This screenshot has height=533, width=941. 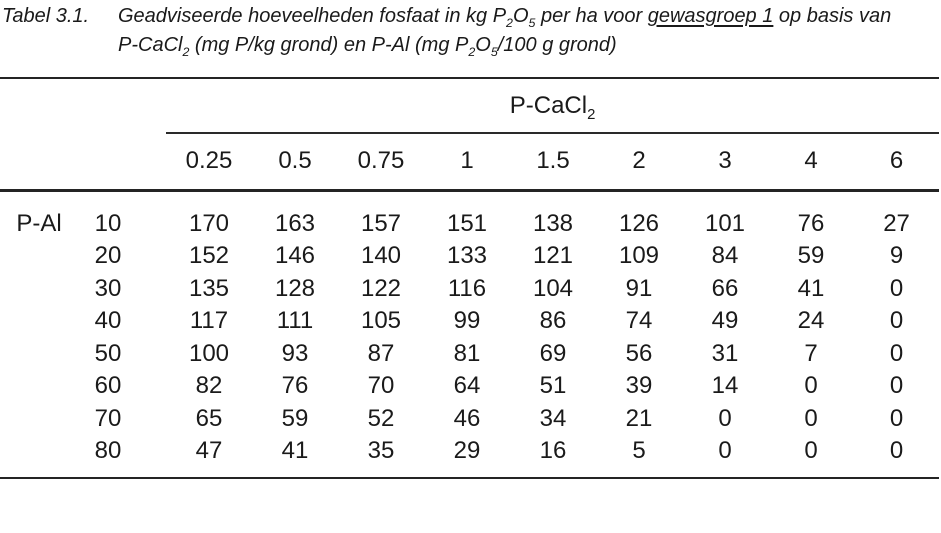 I want to click on cell-value: 29, so click(x=467, y=451).